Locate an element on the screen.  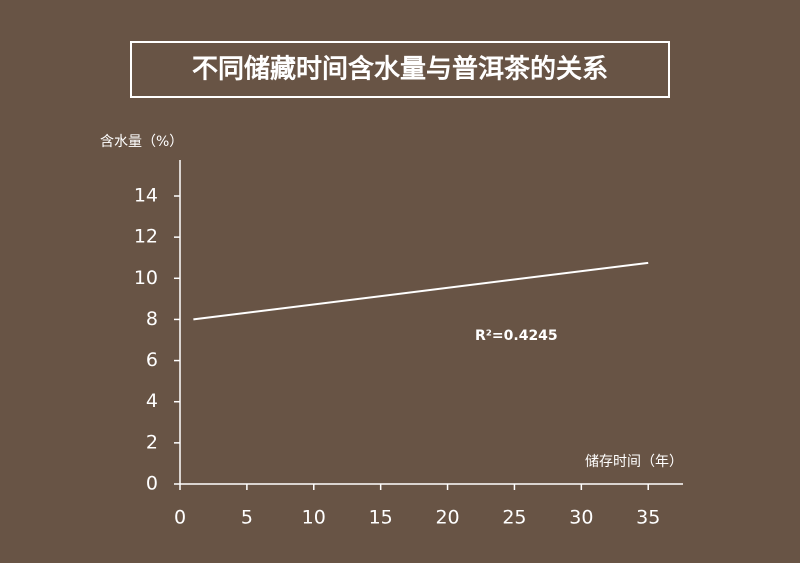
y-axis-label: 含水量（%） is located at coordinates (141, 142).